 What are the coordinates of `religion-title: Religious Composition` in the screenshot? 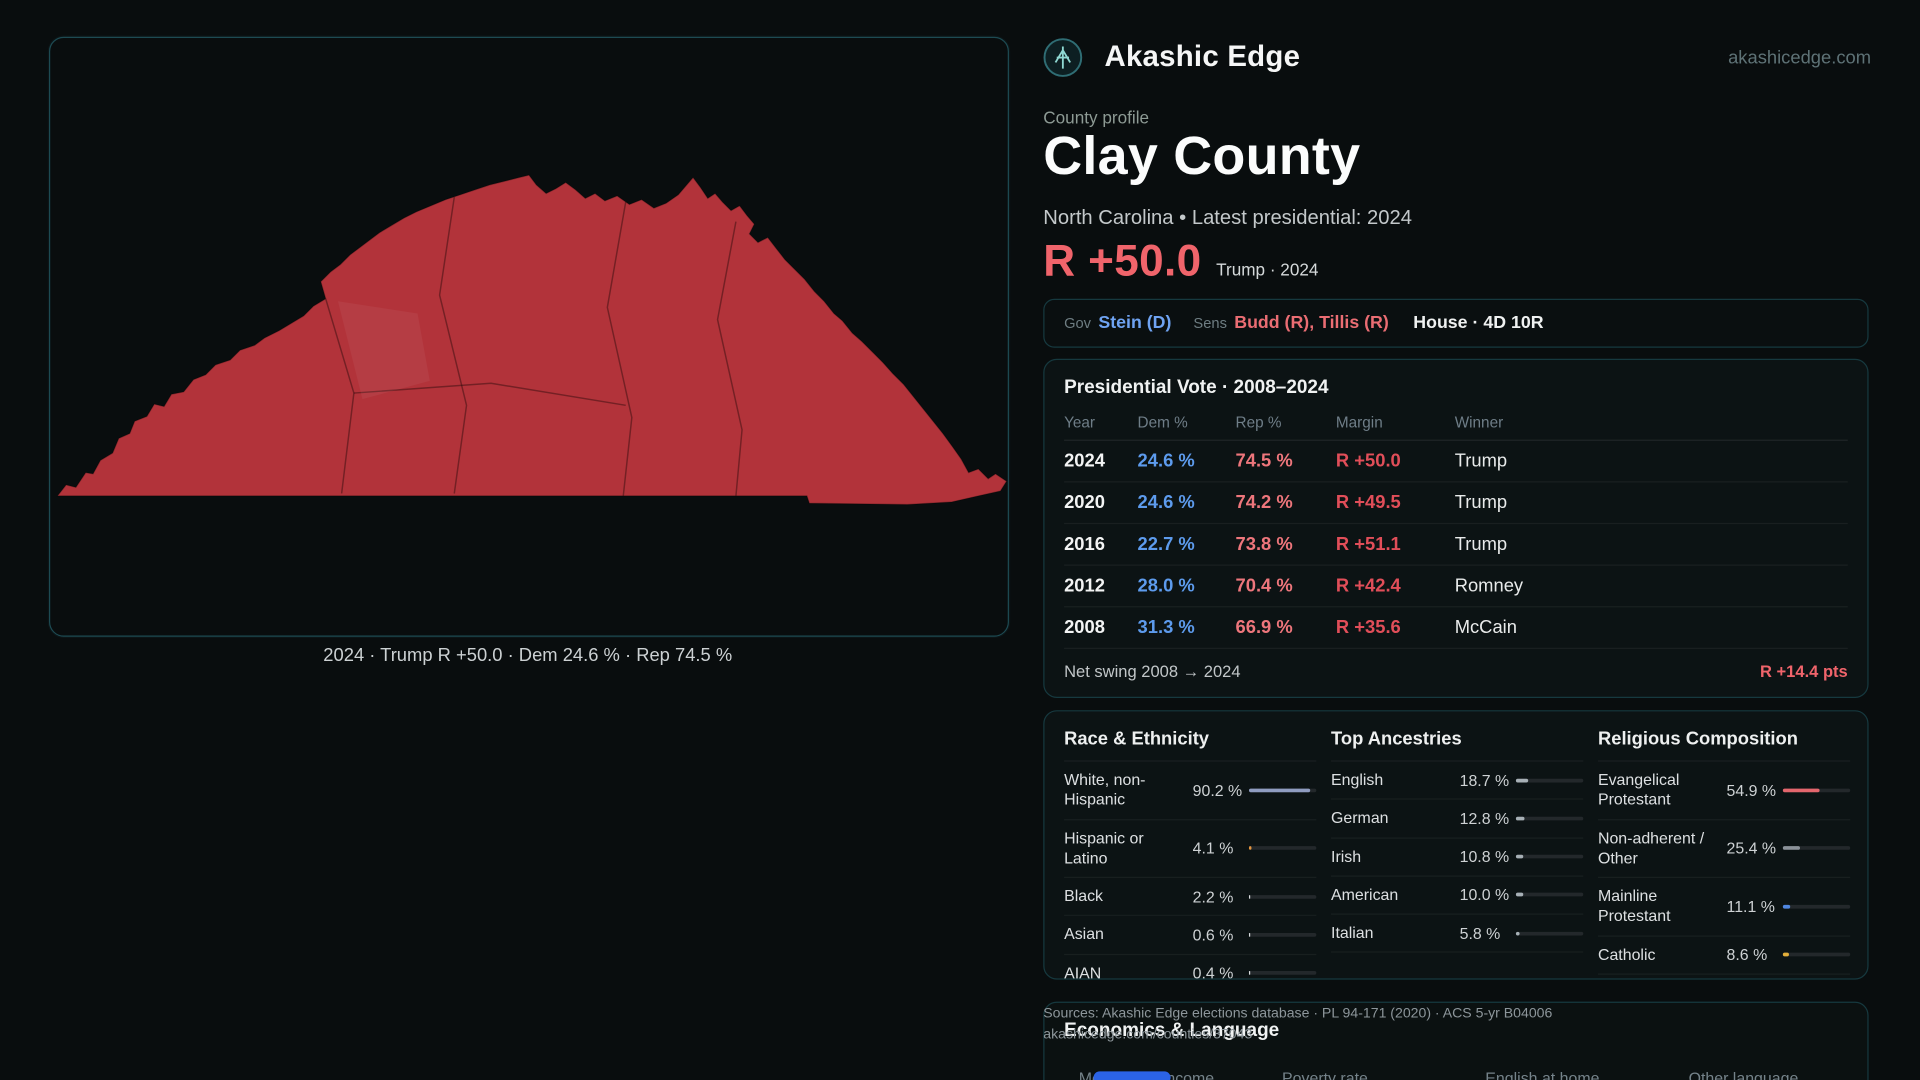 It's located at (1724, 745).